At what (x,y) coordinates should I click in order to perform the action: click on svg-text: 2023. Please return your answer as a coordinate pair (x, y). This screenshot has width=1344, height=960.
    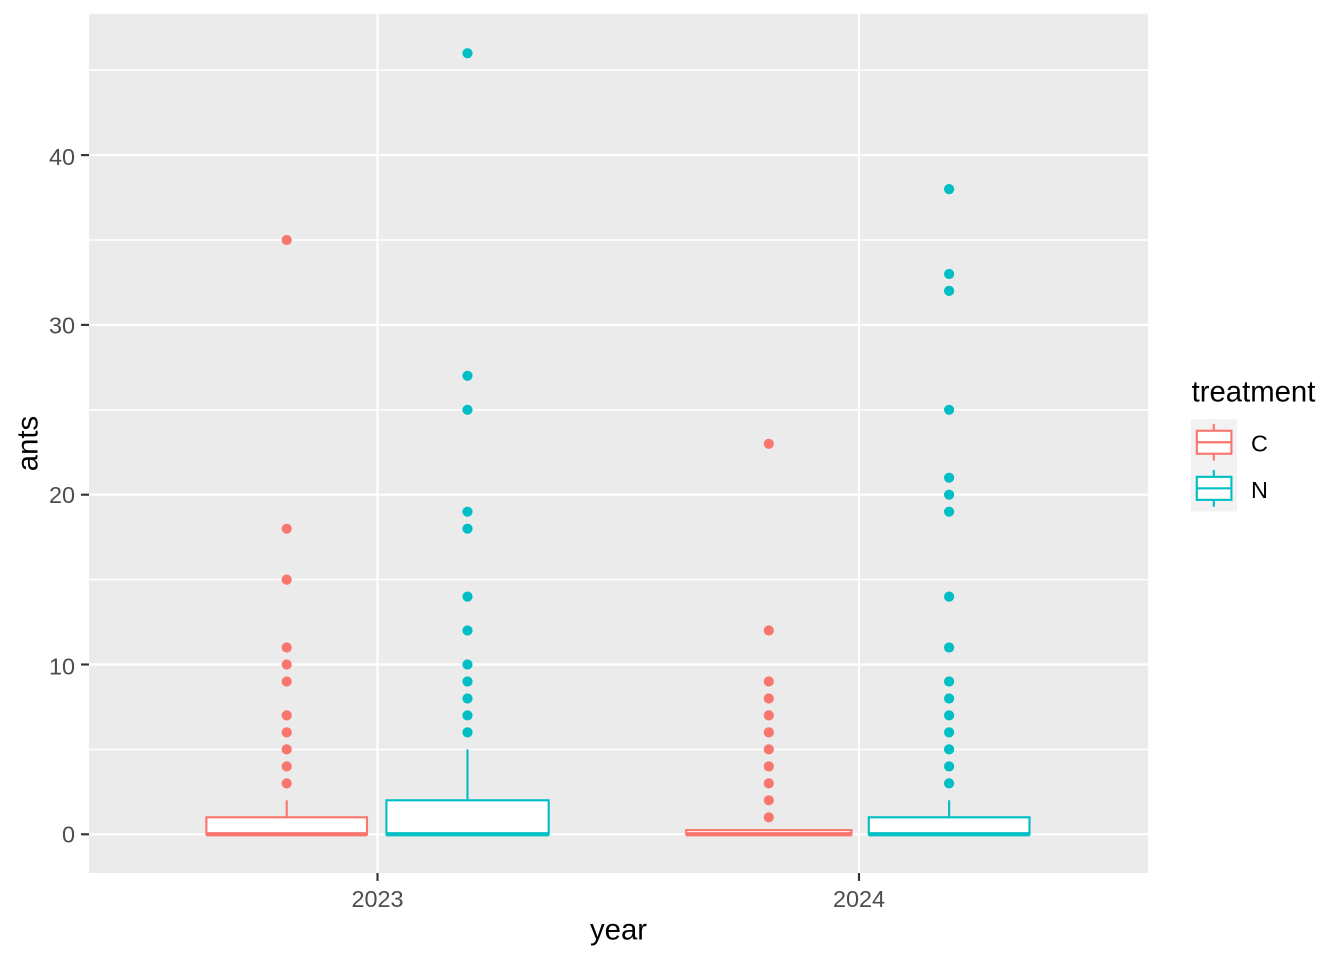
    Looking at the image, I should click on (377, 899).